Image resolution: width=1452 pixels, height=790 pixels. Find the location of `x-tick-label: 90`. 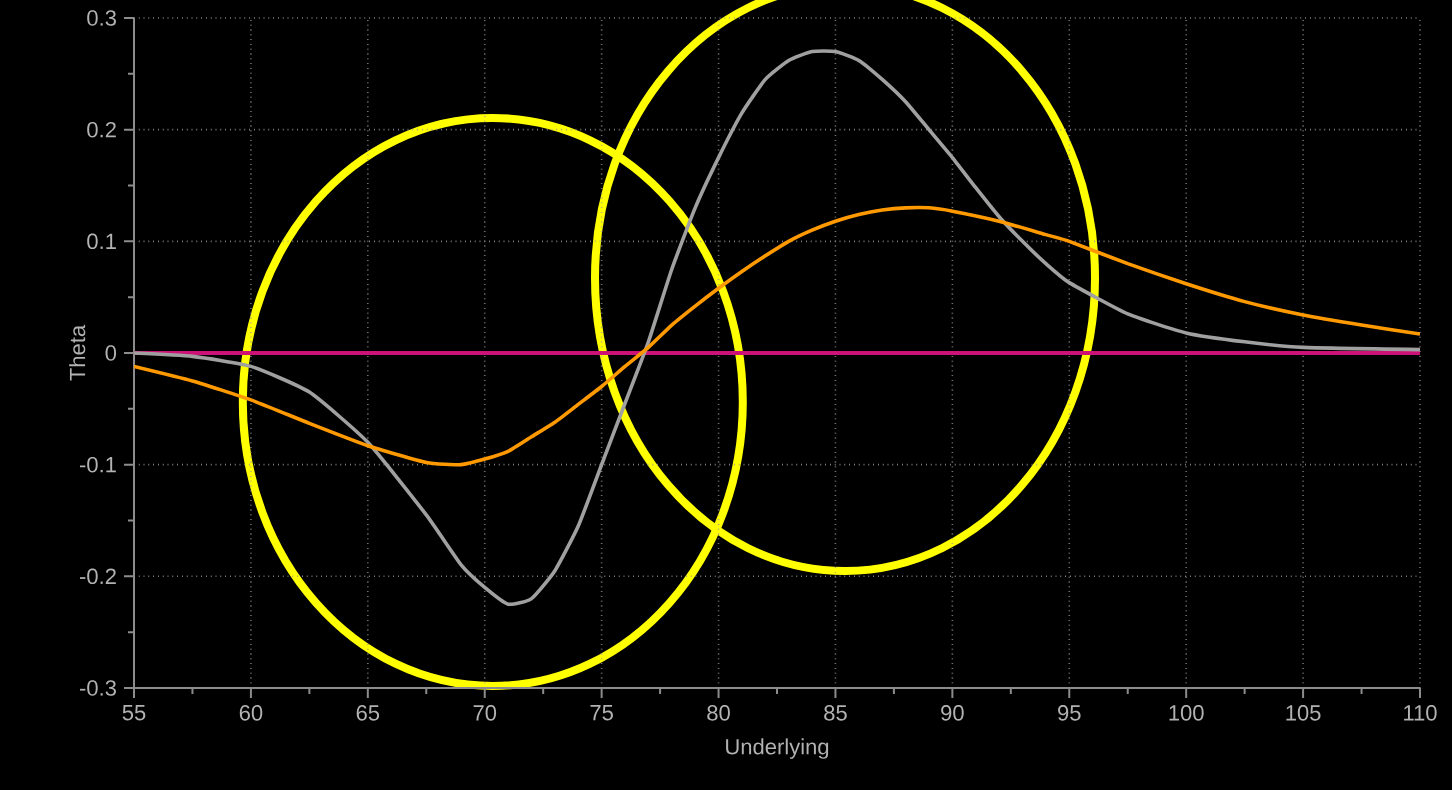

x-tick-label: 90 is located at coordinates (952, 713).